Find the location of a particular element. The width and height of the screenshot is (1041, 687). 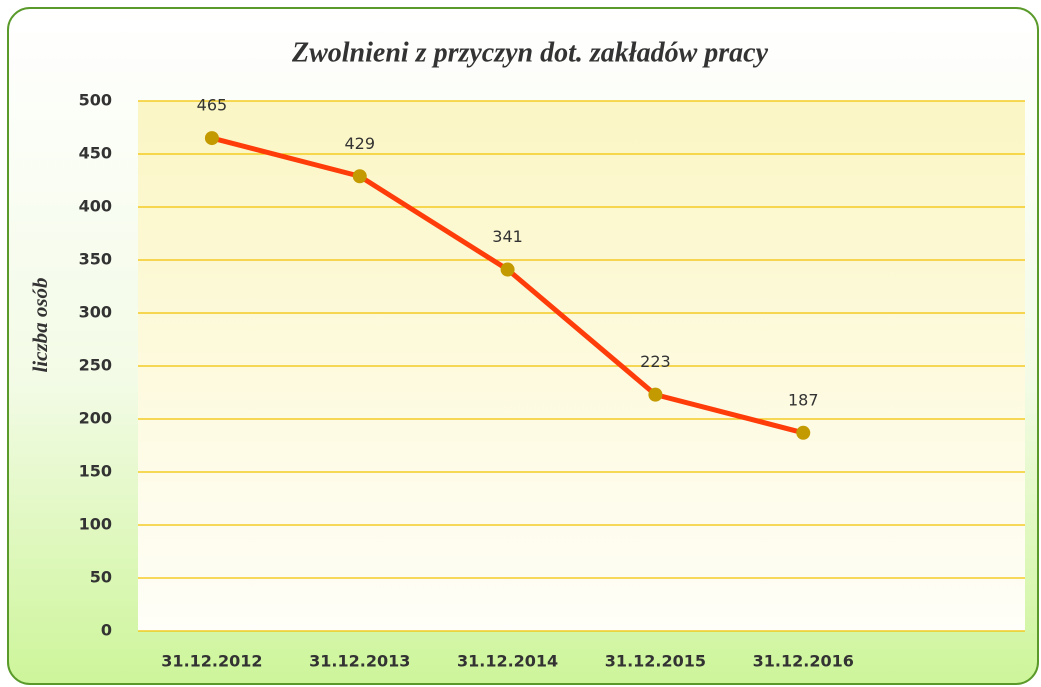

y-tick-label: 500 is located at coordinates (95, 100).